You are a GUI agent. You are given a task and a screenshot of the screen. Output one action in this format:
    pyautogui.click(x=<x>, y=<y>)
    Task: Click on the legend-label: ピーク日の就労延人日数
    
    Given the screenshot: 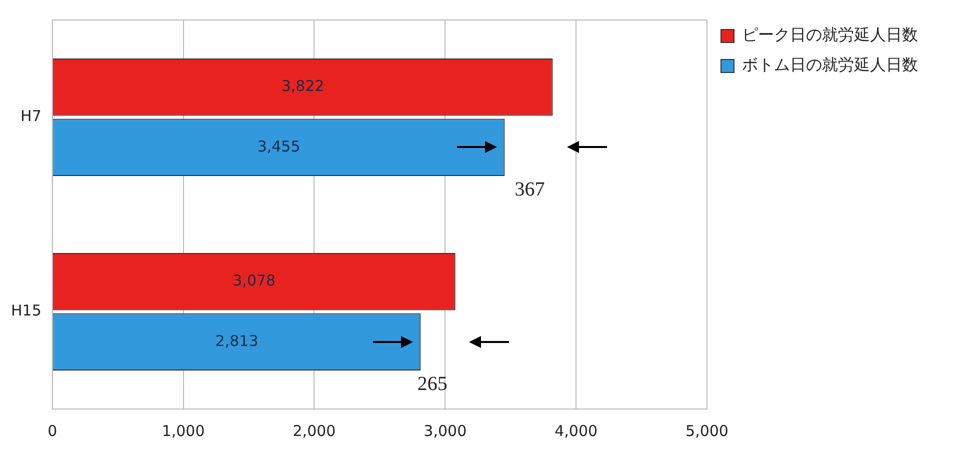 What is the action you would take?
    pyautogui.click(x=830, y=34)
    